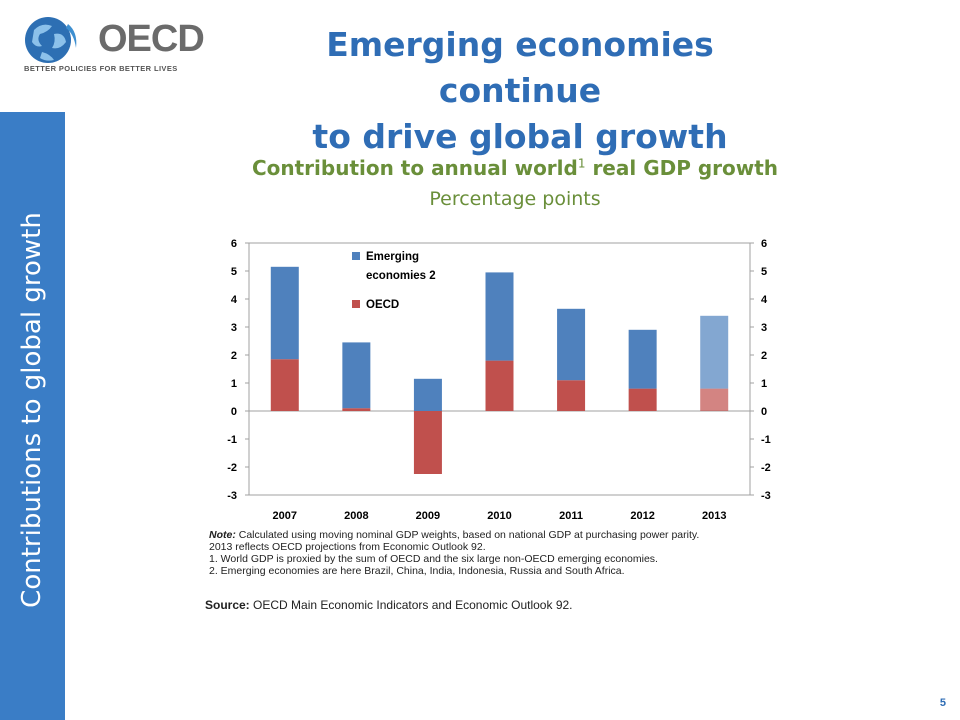  I want to click on bar-emerging-2013, so click(714, 352).